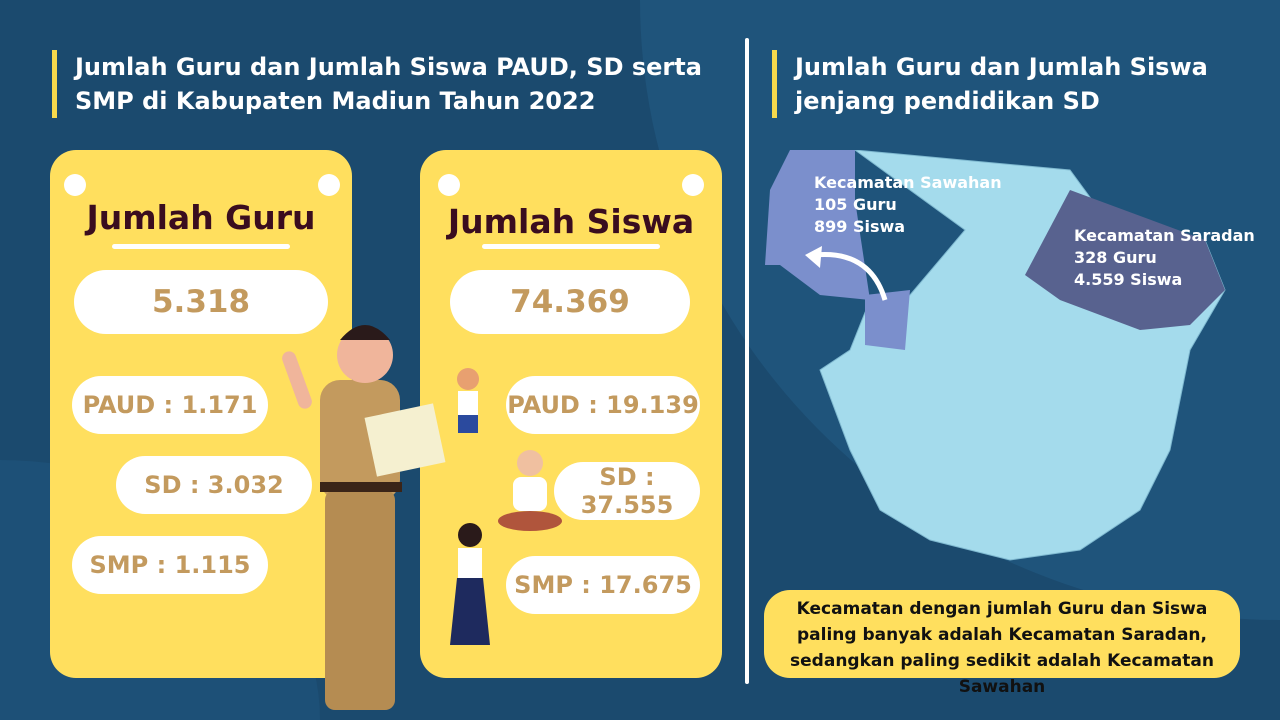  What do you see at coordinates (530, 490) in the screenshot?
I see `child-reading-illustration` at bounding box center [530, 490].